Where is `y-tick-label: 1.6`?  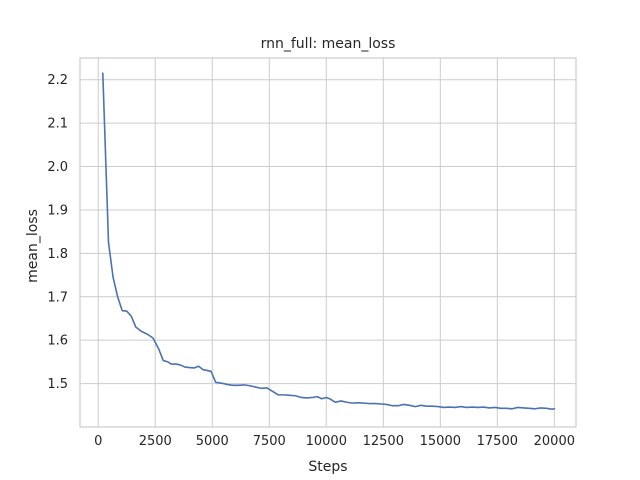 y-tick-label: 1.6 is located at coordinates (57, 341).